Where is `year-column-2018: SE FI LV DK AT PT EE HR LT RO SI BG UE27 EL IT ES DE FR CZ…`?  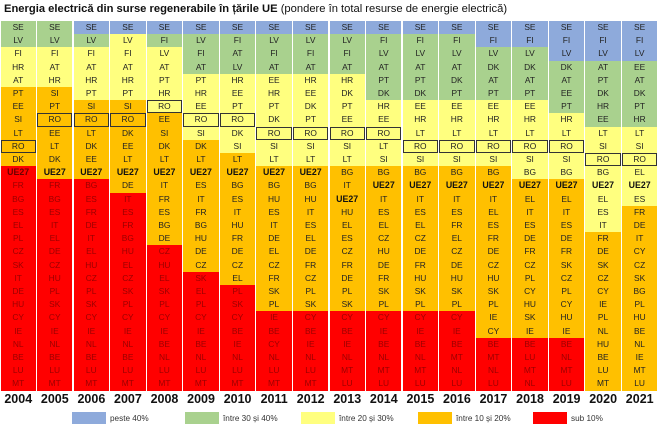
year-column-2018: SE FI LV DK AT PT EE HR LT RO SI BG UE27 EL IT ES DE FR CZ… is located at coordinates (530, 206).